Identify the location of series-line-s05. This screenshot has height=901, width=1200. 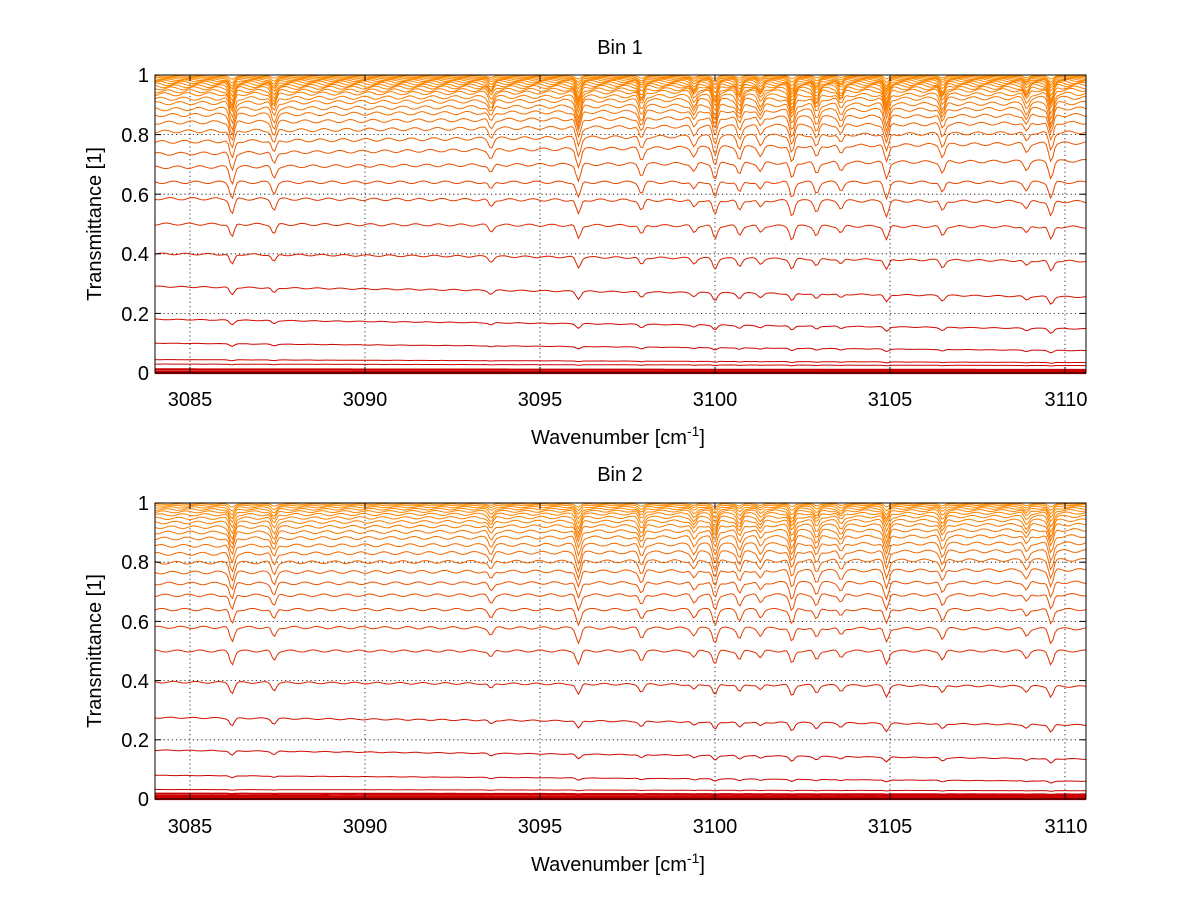
(620, 513).